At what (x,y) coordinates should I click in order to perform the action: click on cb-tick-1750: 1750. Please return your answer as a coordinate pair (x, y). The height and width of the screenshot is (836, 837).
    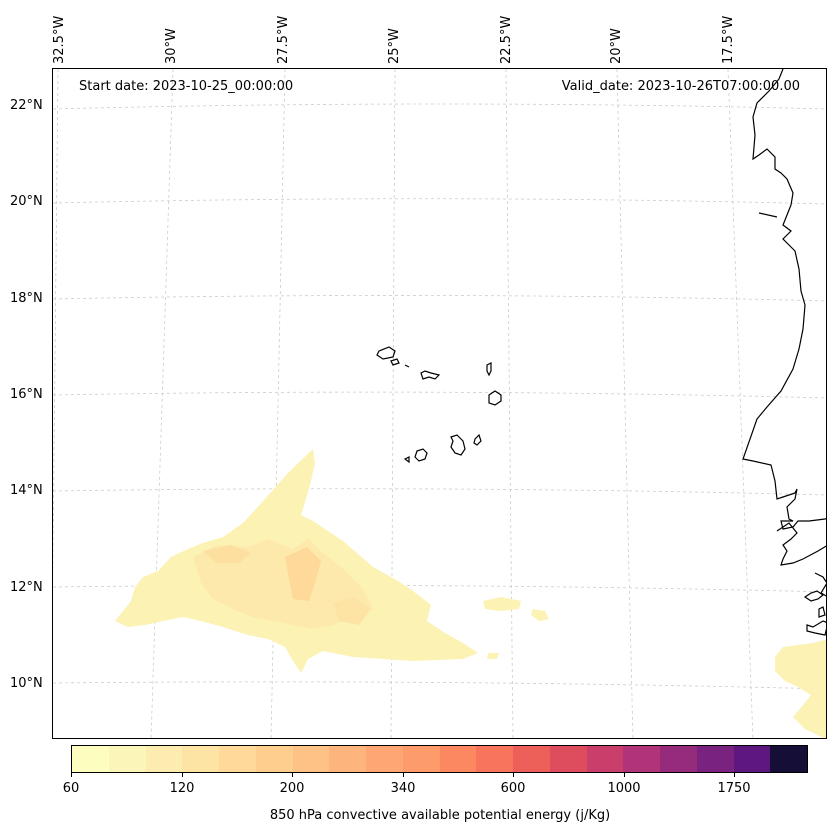
    Looking at the image, I should click on (734, 788).